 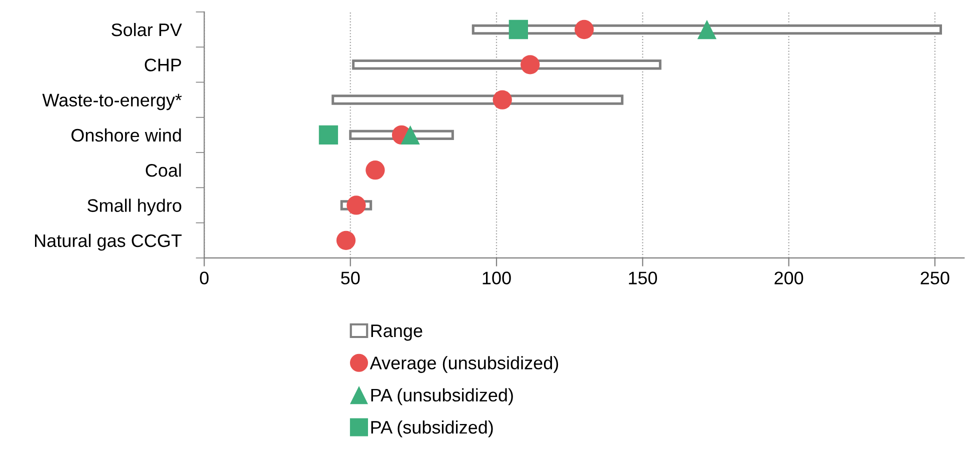 I want to click on x-tick-label: 150, so click(x=642, y=278).